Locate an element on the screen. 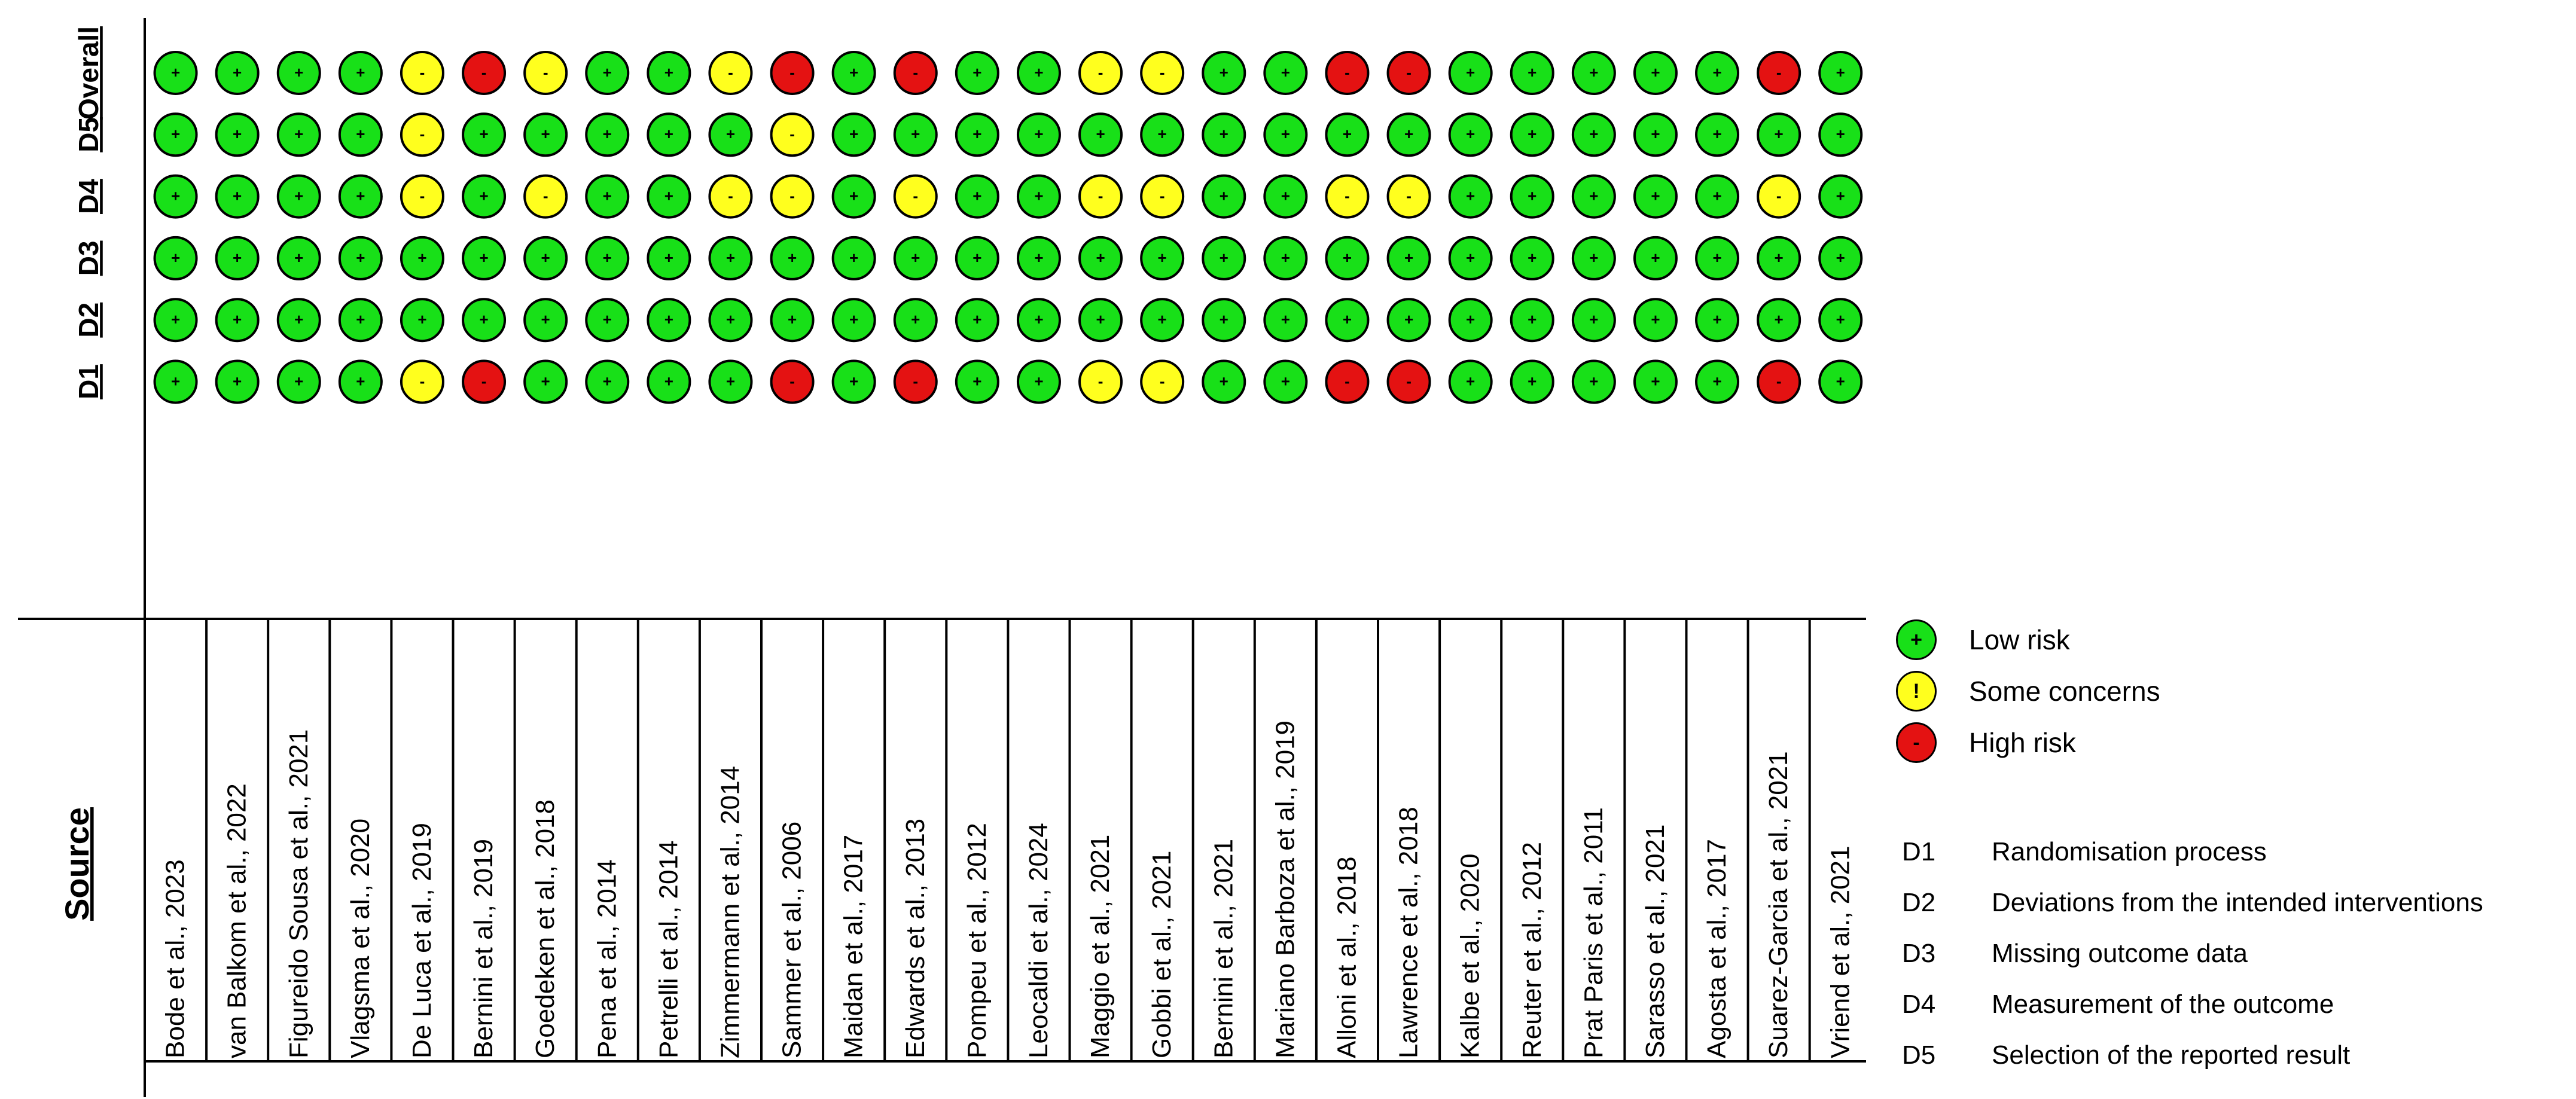 Image resolution: width=2576 pixels, height=1099 pixels. legend-label: Low risk is located at coordinates (2019, 639).